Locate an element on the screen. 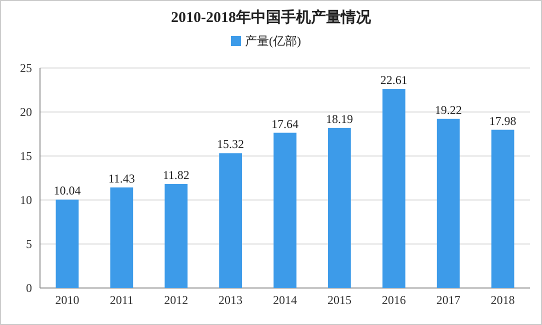 Image resolution: width=542 pixels, height=325 pixels. data-label: 17.98 is located at coordinates (502, 121).